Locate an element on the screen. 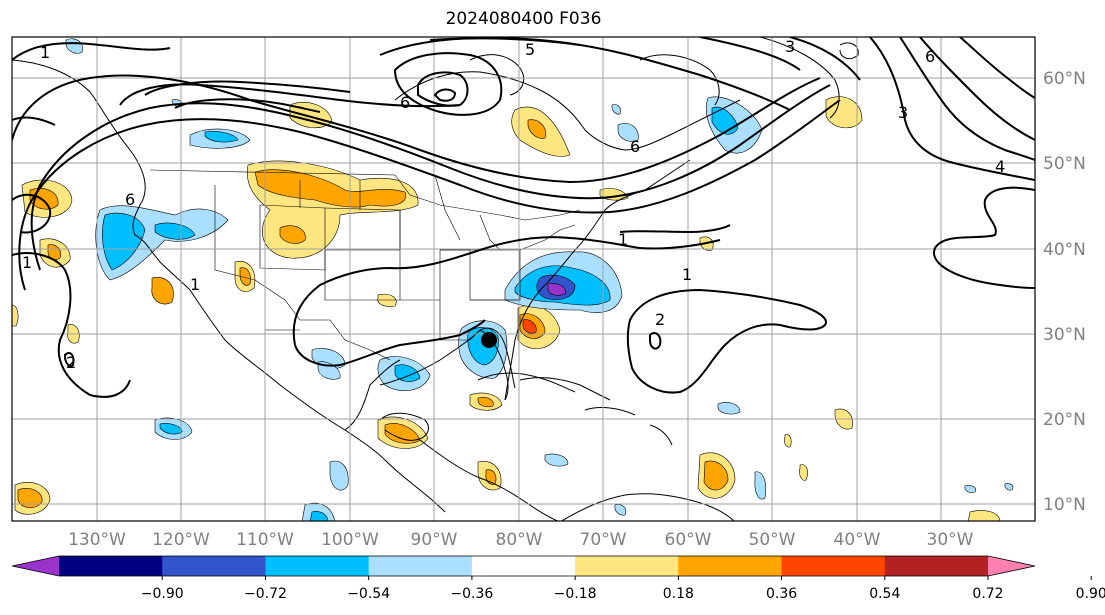 The height and width of the screenshot is (615, 1105). colorbar-tick-label: −0.36 is located at coordinates (471, 594).